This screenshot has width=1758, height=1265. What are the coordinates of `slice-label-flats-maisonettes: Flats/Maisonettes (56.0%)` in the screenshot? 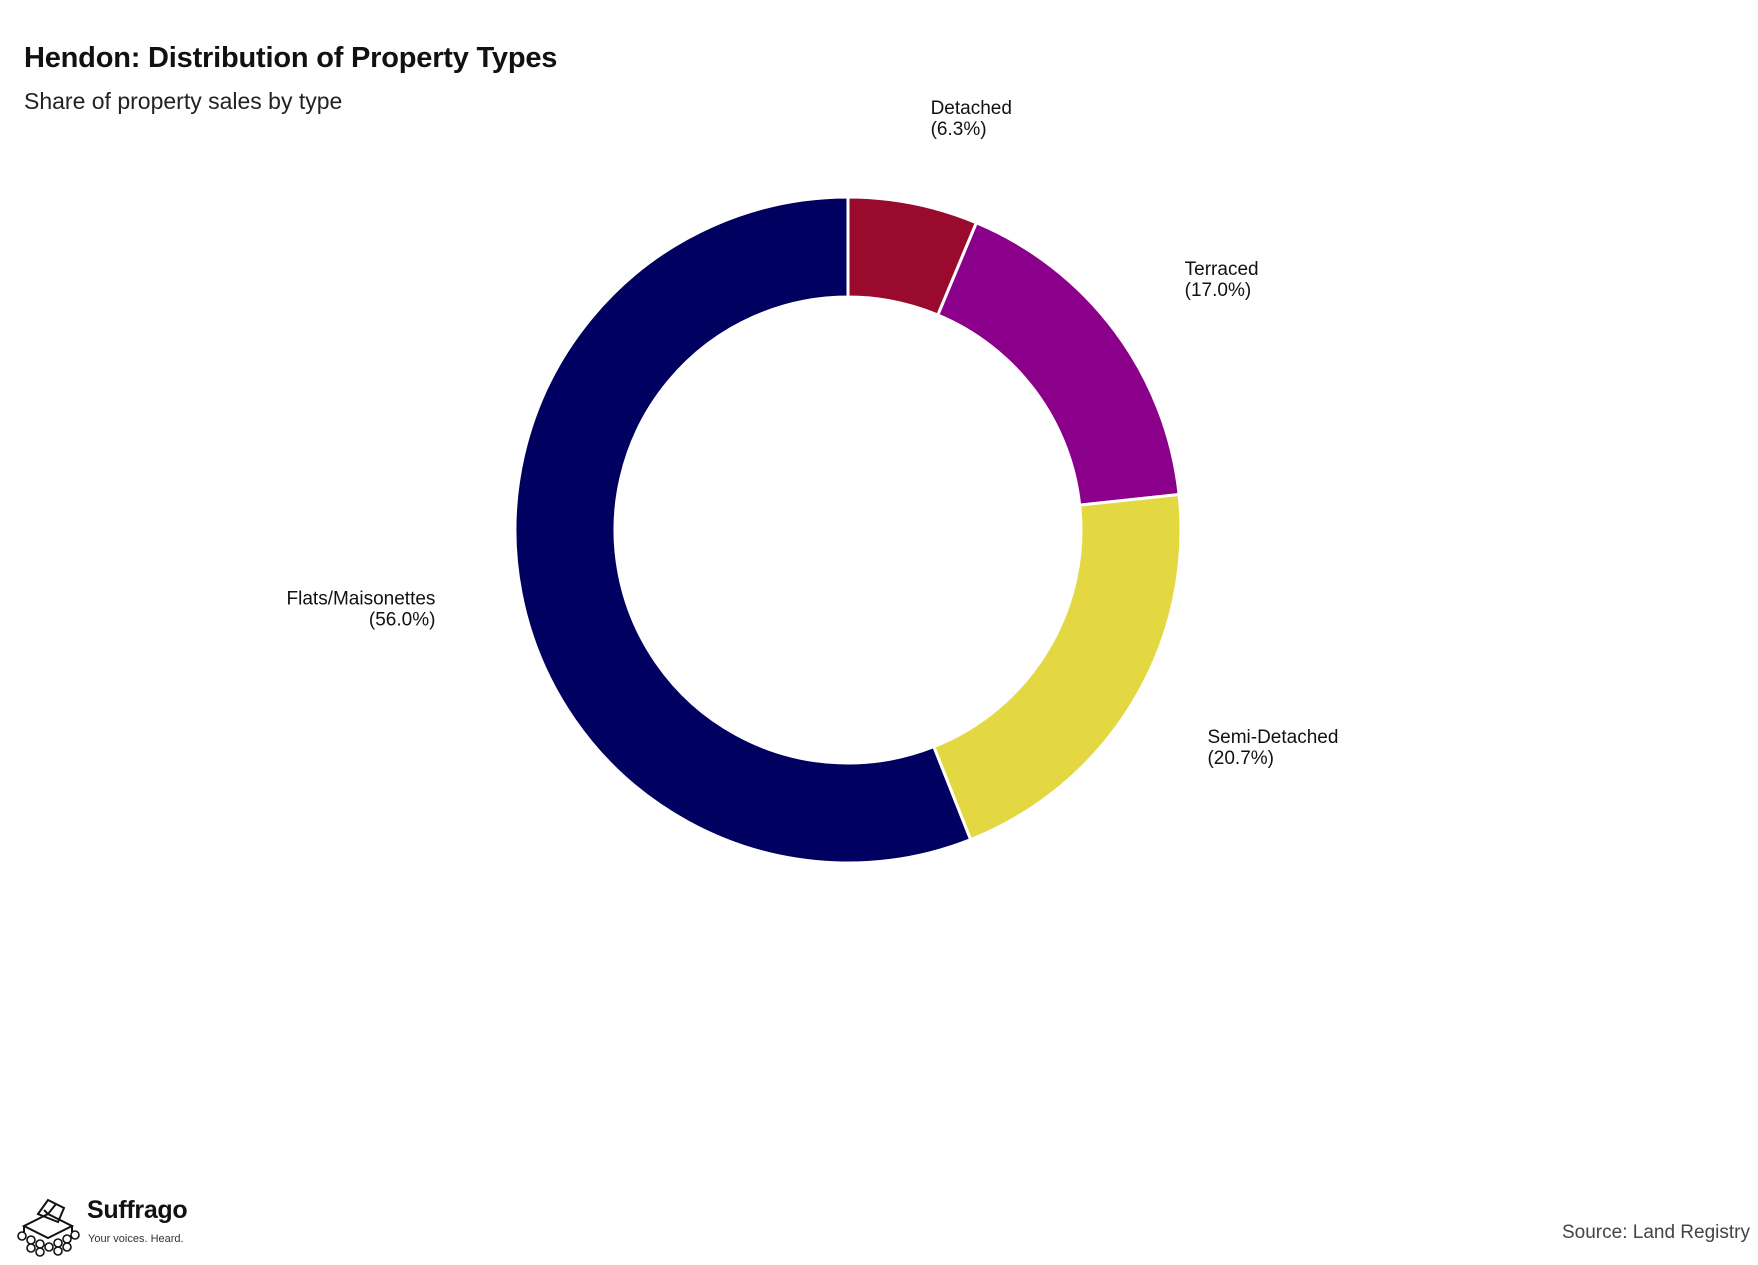 It's located at (361, 610).